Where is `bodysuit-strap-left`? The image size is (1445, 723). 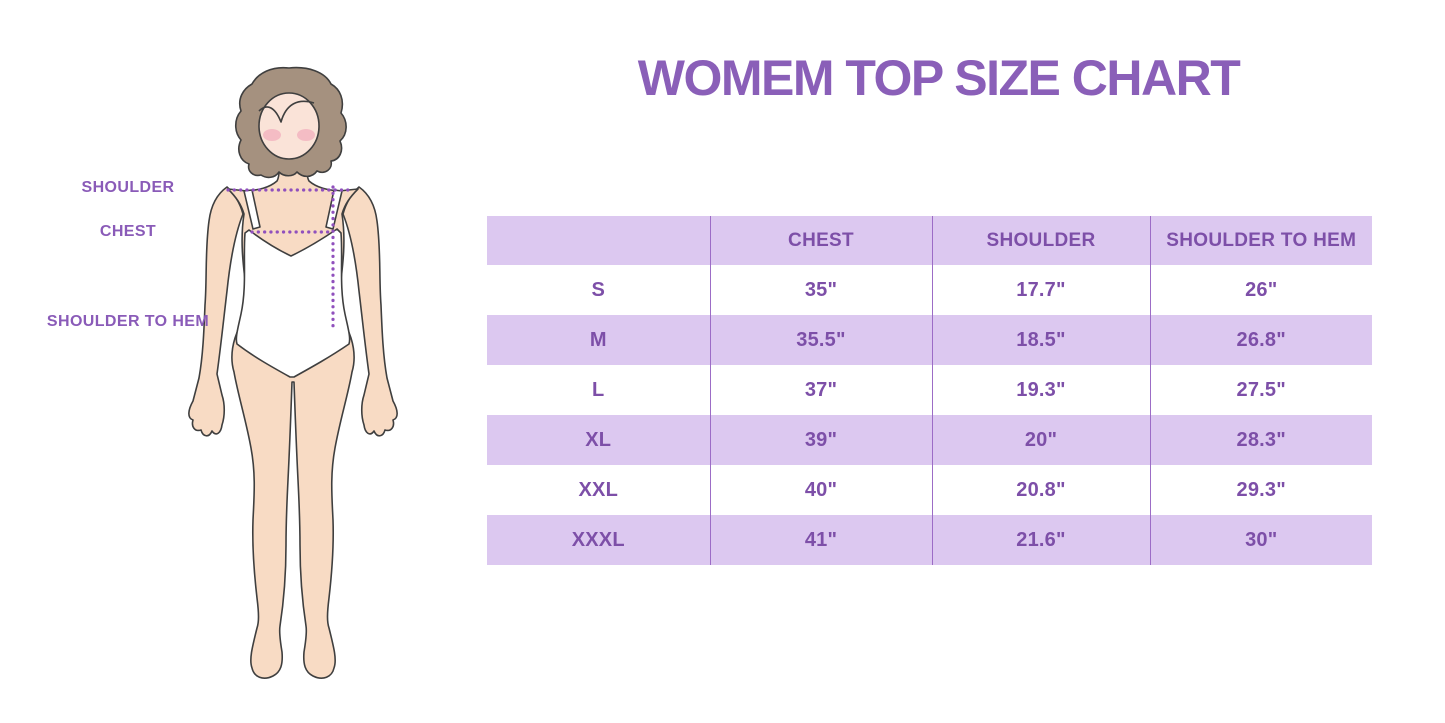
bodysuit-strap-left is located at coordinates (252, 209).